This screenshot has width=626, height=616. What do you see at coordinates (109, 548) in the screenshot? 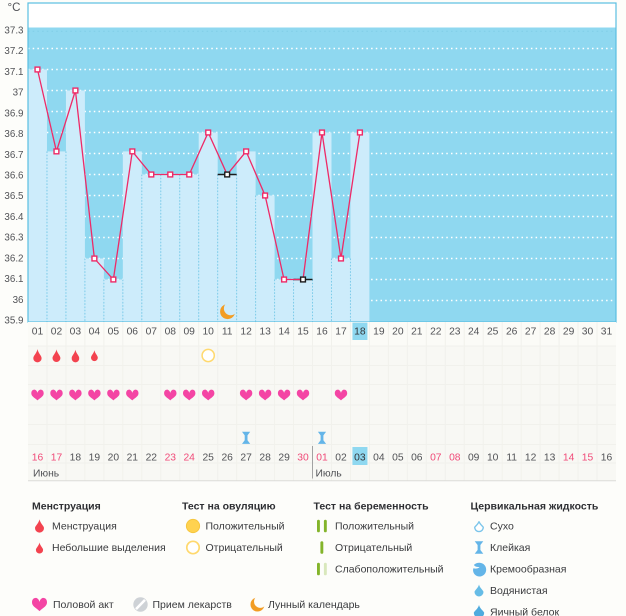
I see `svg-text: Небольшие выделения` at bounding box center [109, 548].